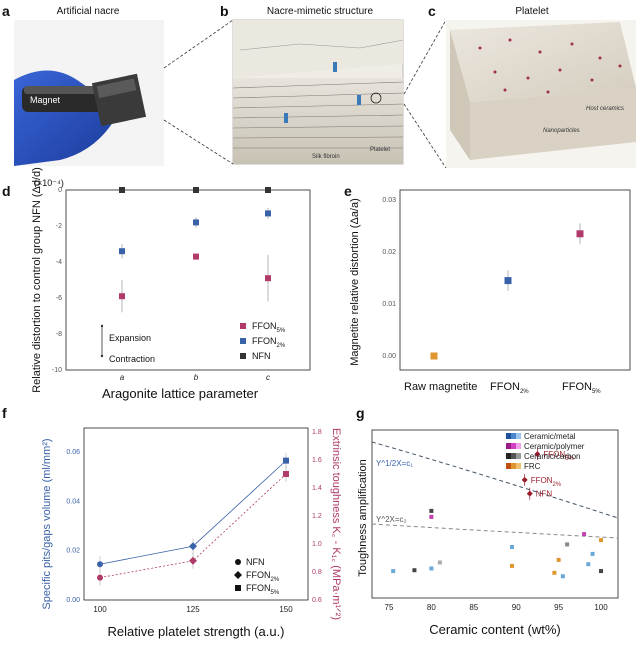 Image resolution: width=640 pixels, height=657 pixels. I want to click on chart-d-legend: FFON5% FFON2% NFN, so click(263, 341).